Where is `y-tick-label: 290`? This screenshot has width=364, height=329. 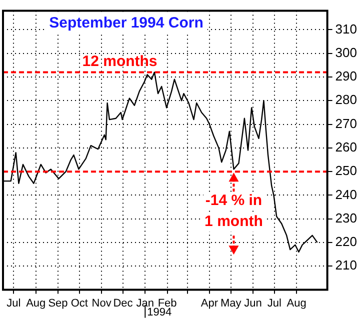 y-tick-label: 290 is located at coordinates (346, 76).